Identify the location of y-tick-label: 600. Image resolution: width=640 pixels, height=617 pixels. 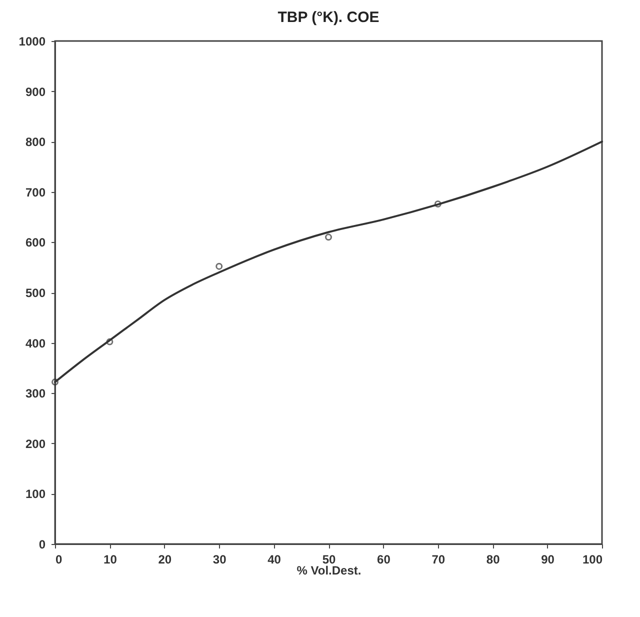
(35, 243).